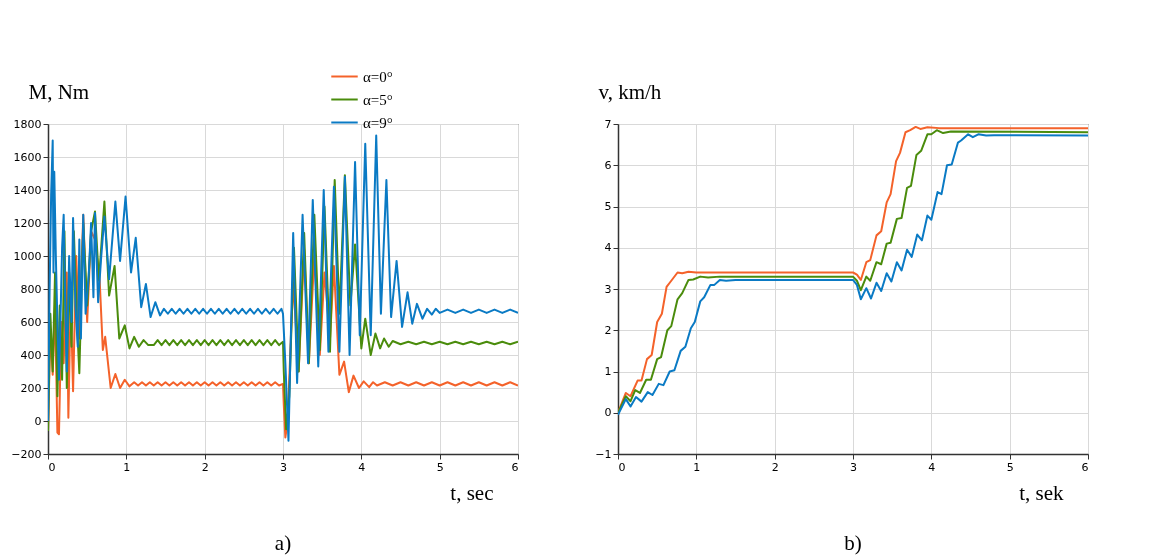 Image resolution: width=1173 pixels, height=560 pixels. What do you see at coordinates (608, 289) in the screenshot?
I see `y-tick-label: 3` at bounding box center [608, 289].